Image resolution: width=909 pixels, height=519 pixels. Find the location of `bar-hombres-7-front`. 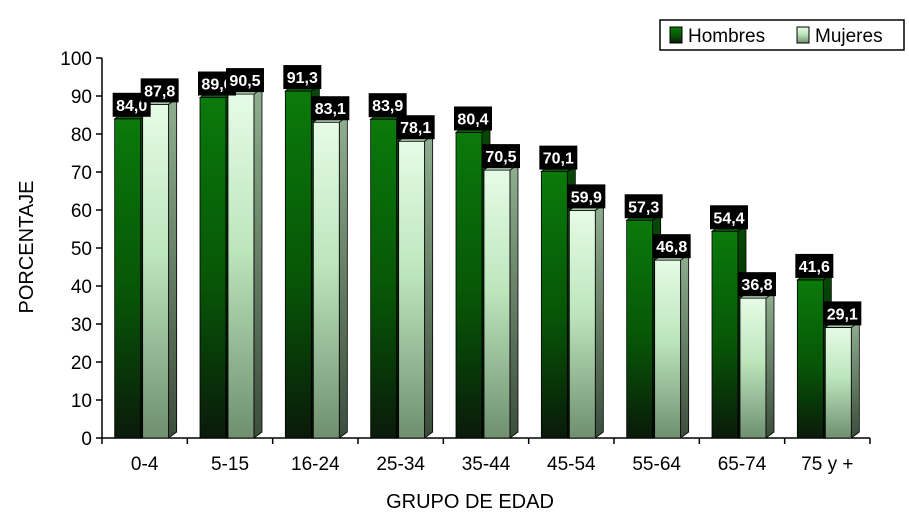

bar-hombres-7-front is located at coordinates (725, 334).